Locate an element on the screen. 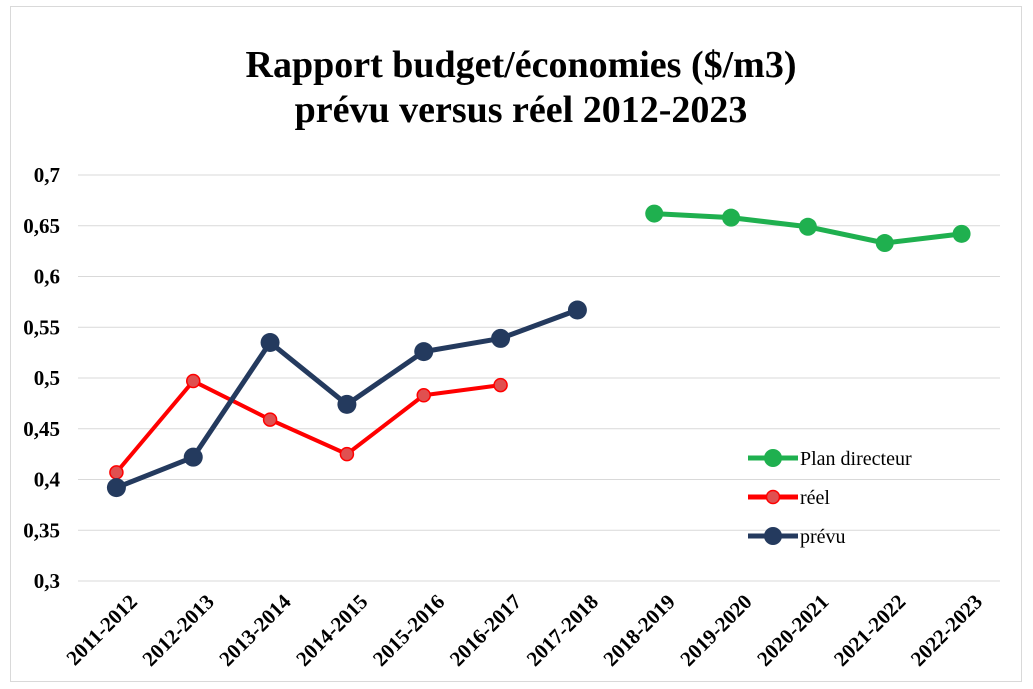 Image resolution: width=1033 pixels, height=689 pixels. x-tick-label: 2018-2019 is located at coordinates (638, 630).